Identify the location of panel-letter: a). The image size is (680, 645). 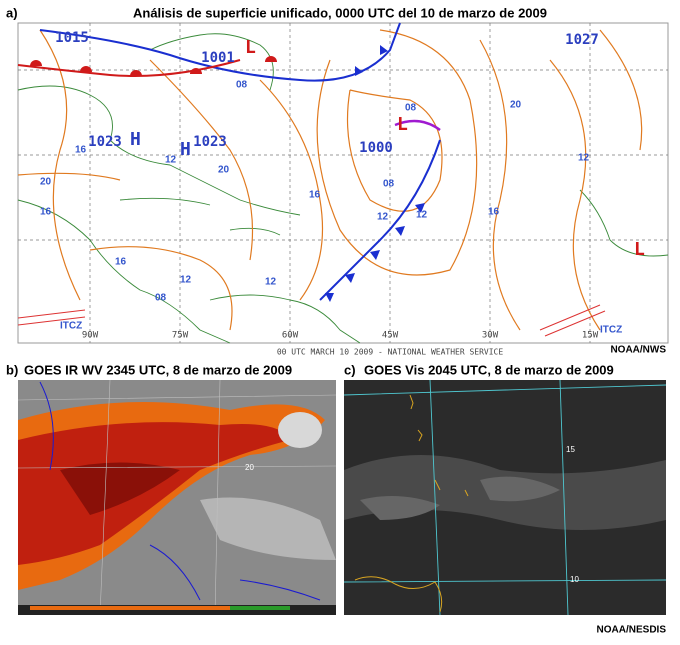
(12, 12).